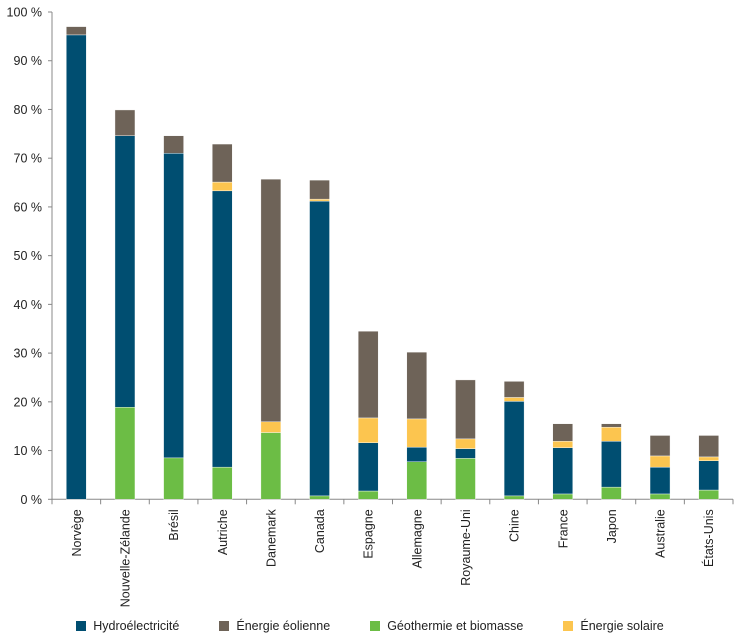 This screenshot has height=640, width=740. I want to click on legend-item: Géothermie et biomasse, so click(446, 626).